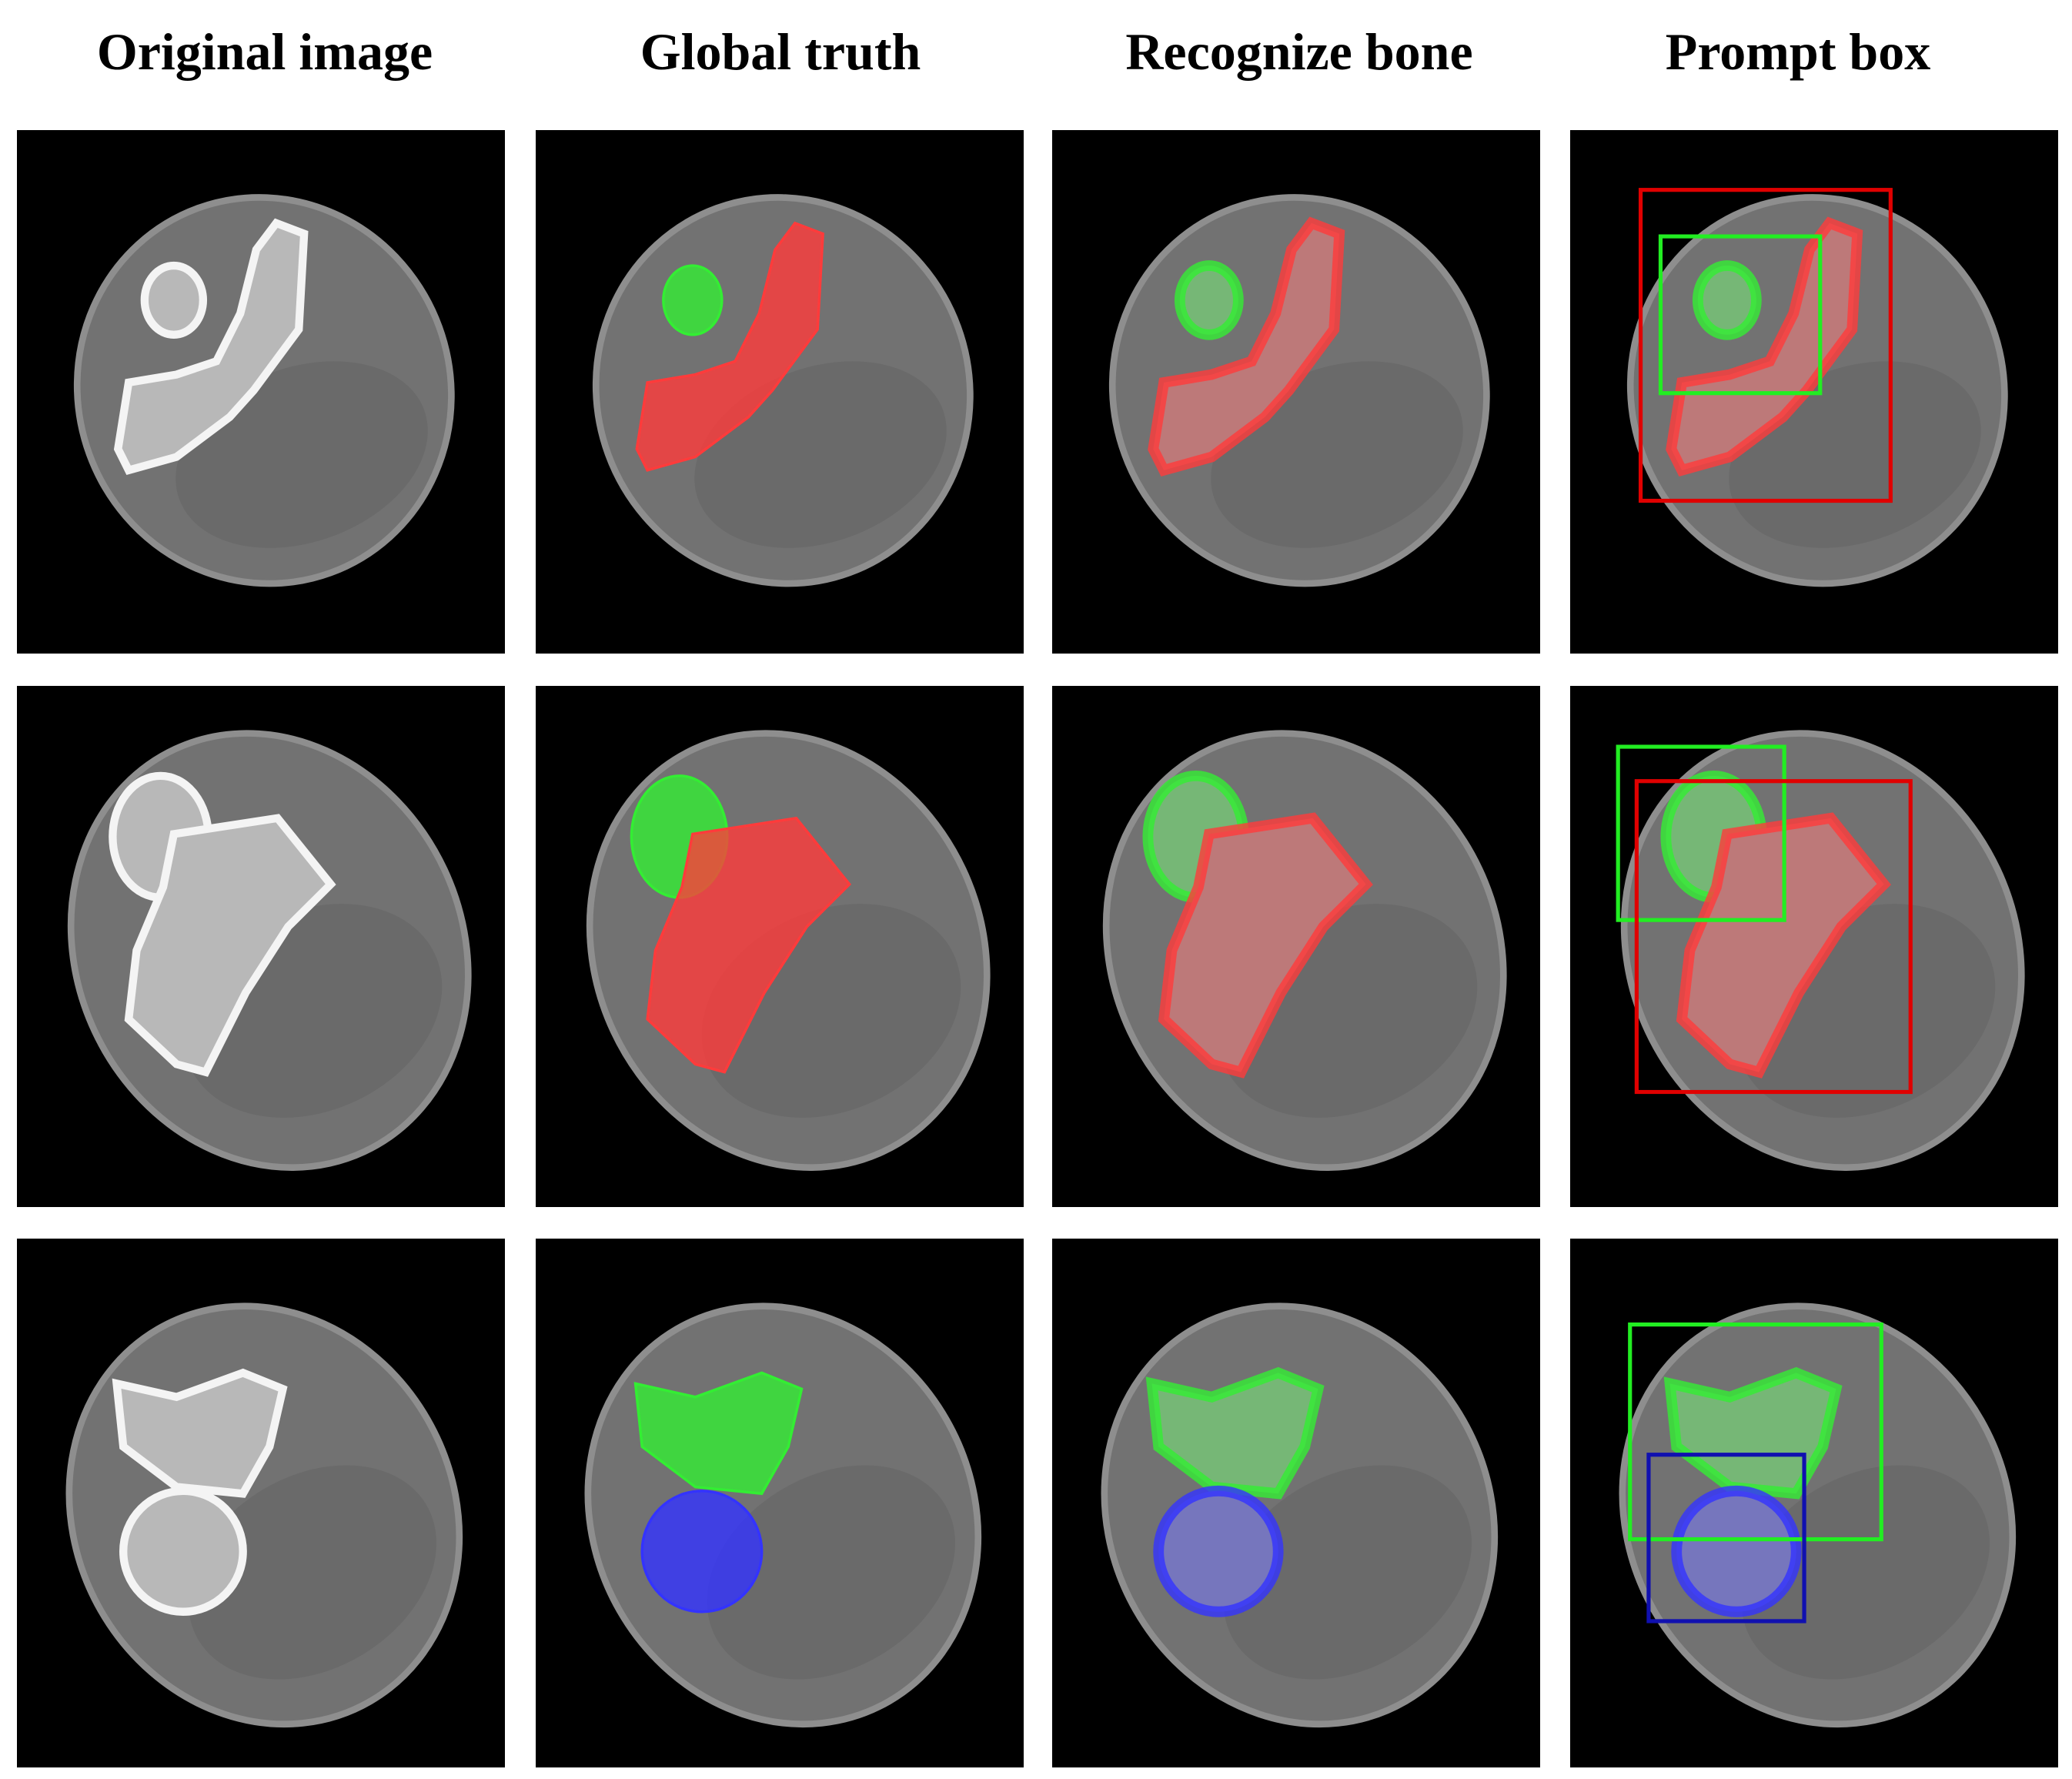 The image size is (2072, 1779). I want to click on column-header: Original image, so click(265, 51).